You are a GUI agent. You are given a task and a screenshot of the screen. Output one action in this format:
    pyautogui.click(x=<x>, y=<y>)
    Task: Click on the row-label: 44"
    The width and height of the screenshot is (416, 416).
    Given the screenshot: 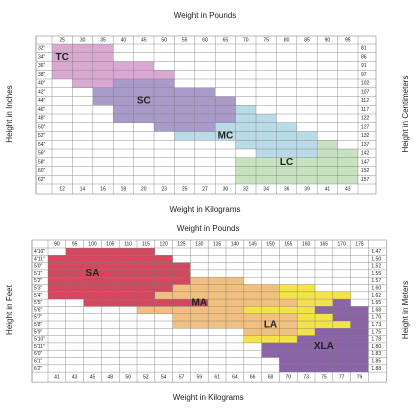 What is the action you would take?
    pyautogui.click(x=42, y=101)
    